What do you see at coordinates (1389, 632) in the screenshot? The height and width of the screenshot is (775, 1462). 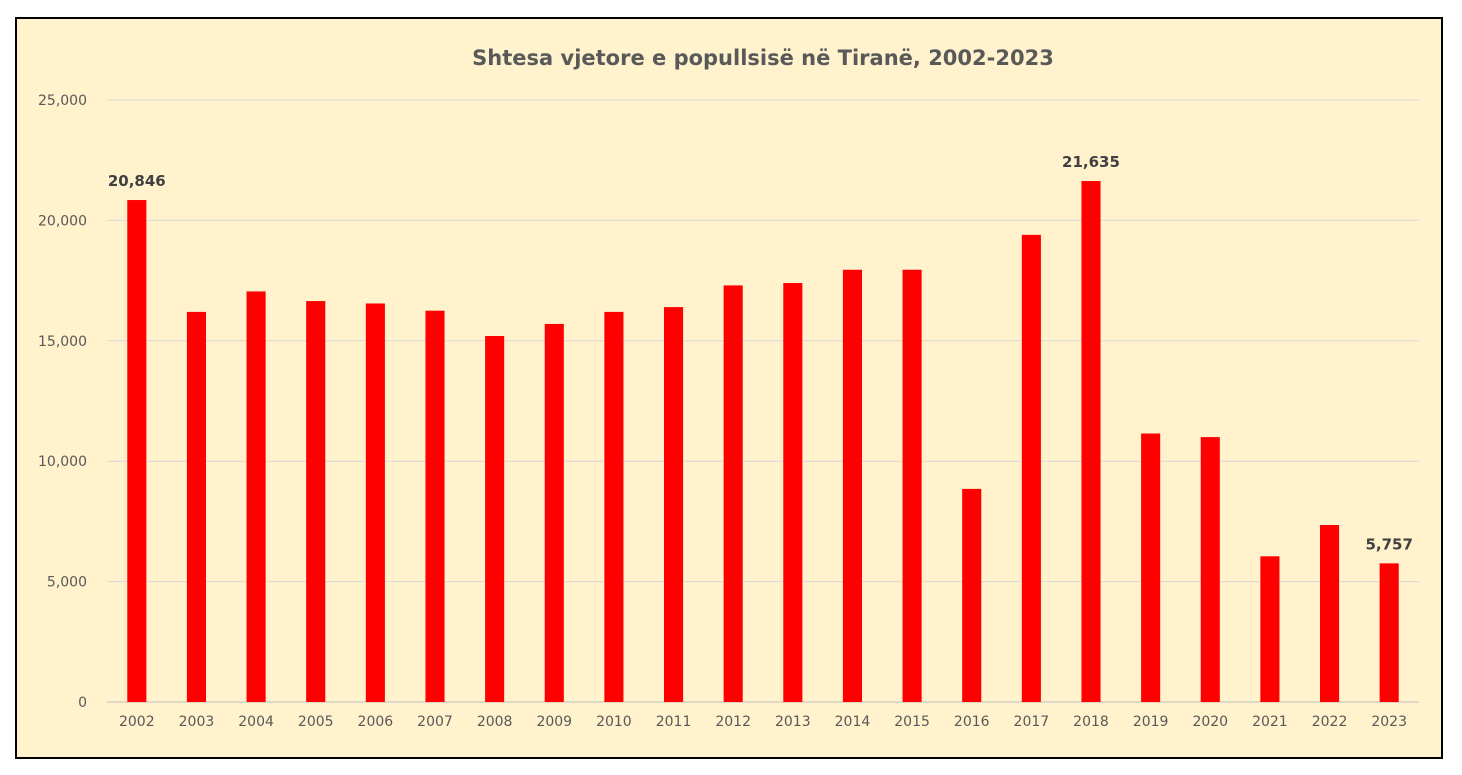 I see `bar-2023` at bounding box center [1389, 632].